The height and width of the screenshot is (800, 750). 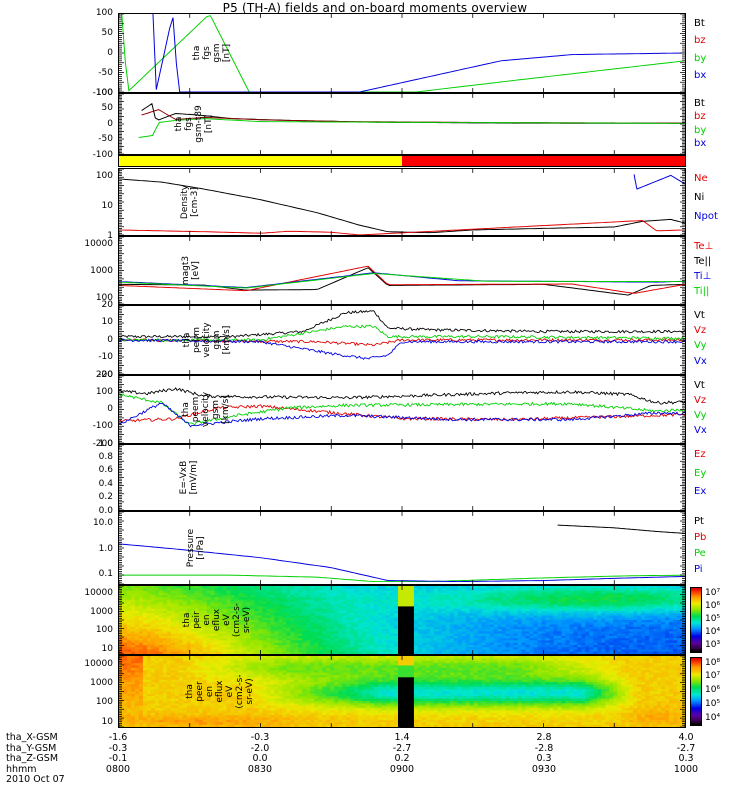 I want to click on ytick-label: 0.6, so click(x=105, y=470).